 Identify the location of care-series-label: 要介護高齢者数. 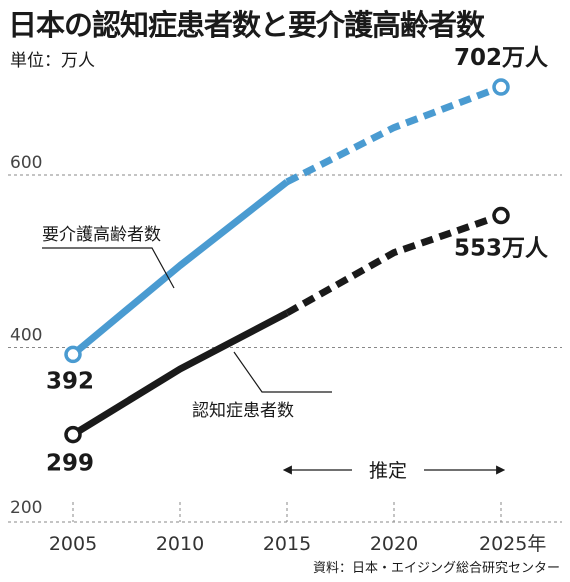
(101, 235).